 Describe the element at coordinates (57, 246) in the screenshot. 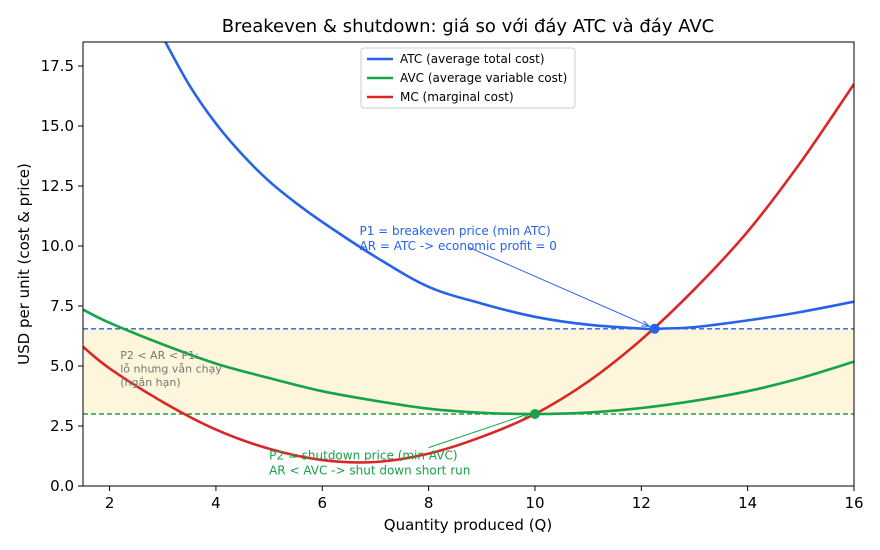

I see `y-tick-label-4: 10.0` at that location.